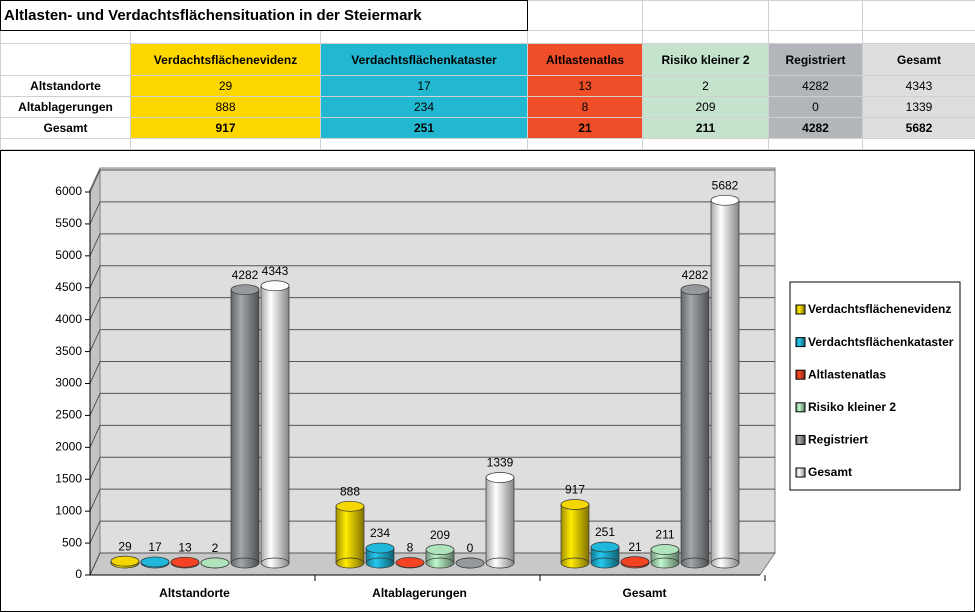 The image size is (975, 612). Describe the element at coordinates (500, 463) in the screenshot. I see `data-label: 1339` at that location.